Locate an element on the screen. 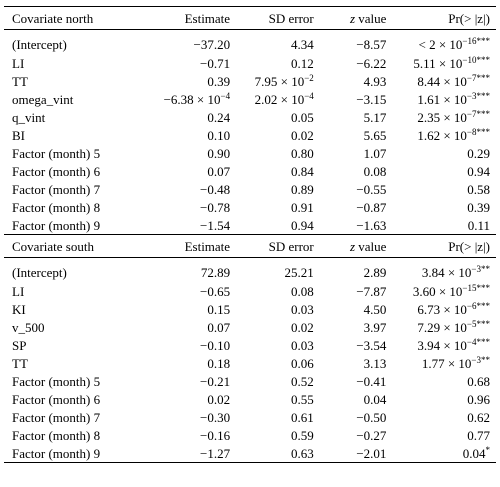 This screenshot has width=500, height=487. sd-error-cell: 0.61 is located at coordinates (272, 417).